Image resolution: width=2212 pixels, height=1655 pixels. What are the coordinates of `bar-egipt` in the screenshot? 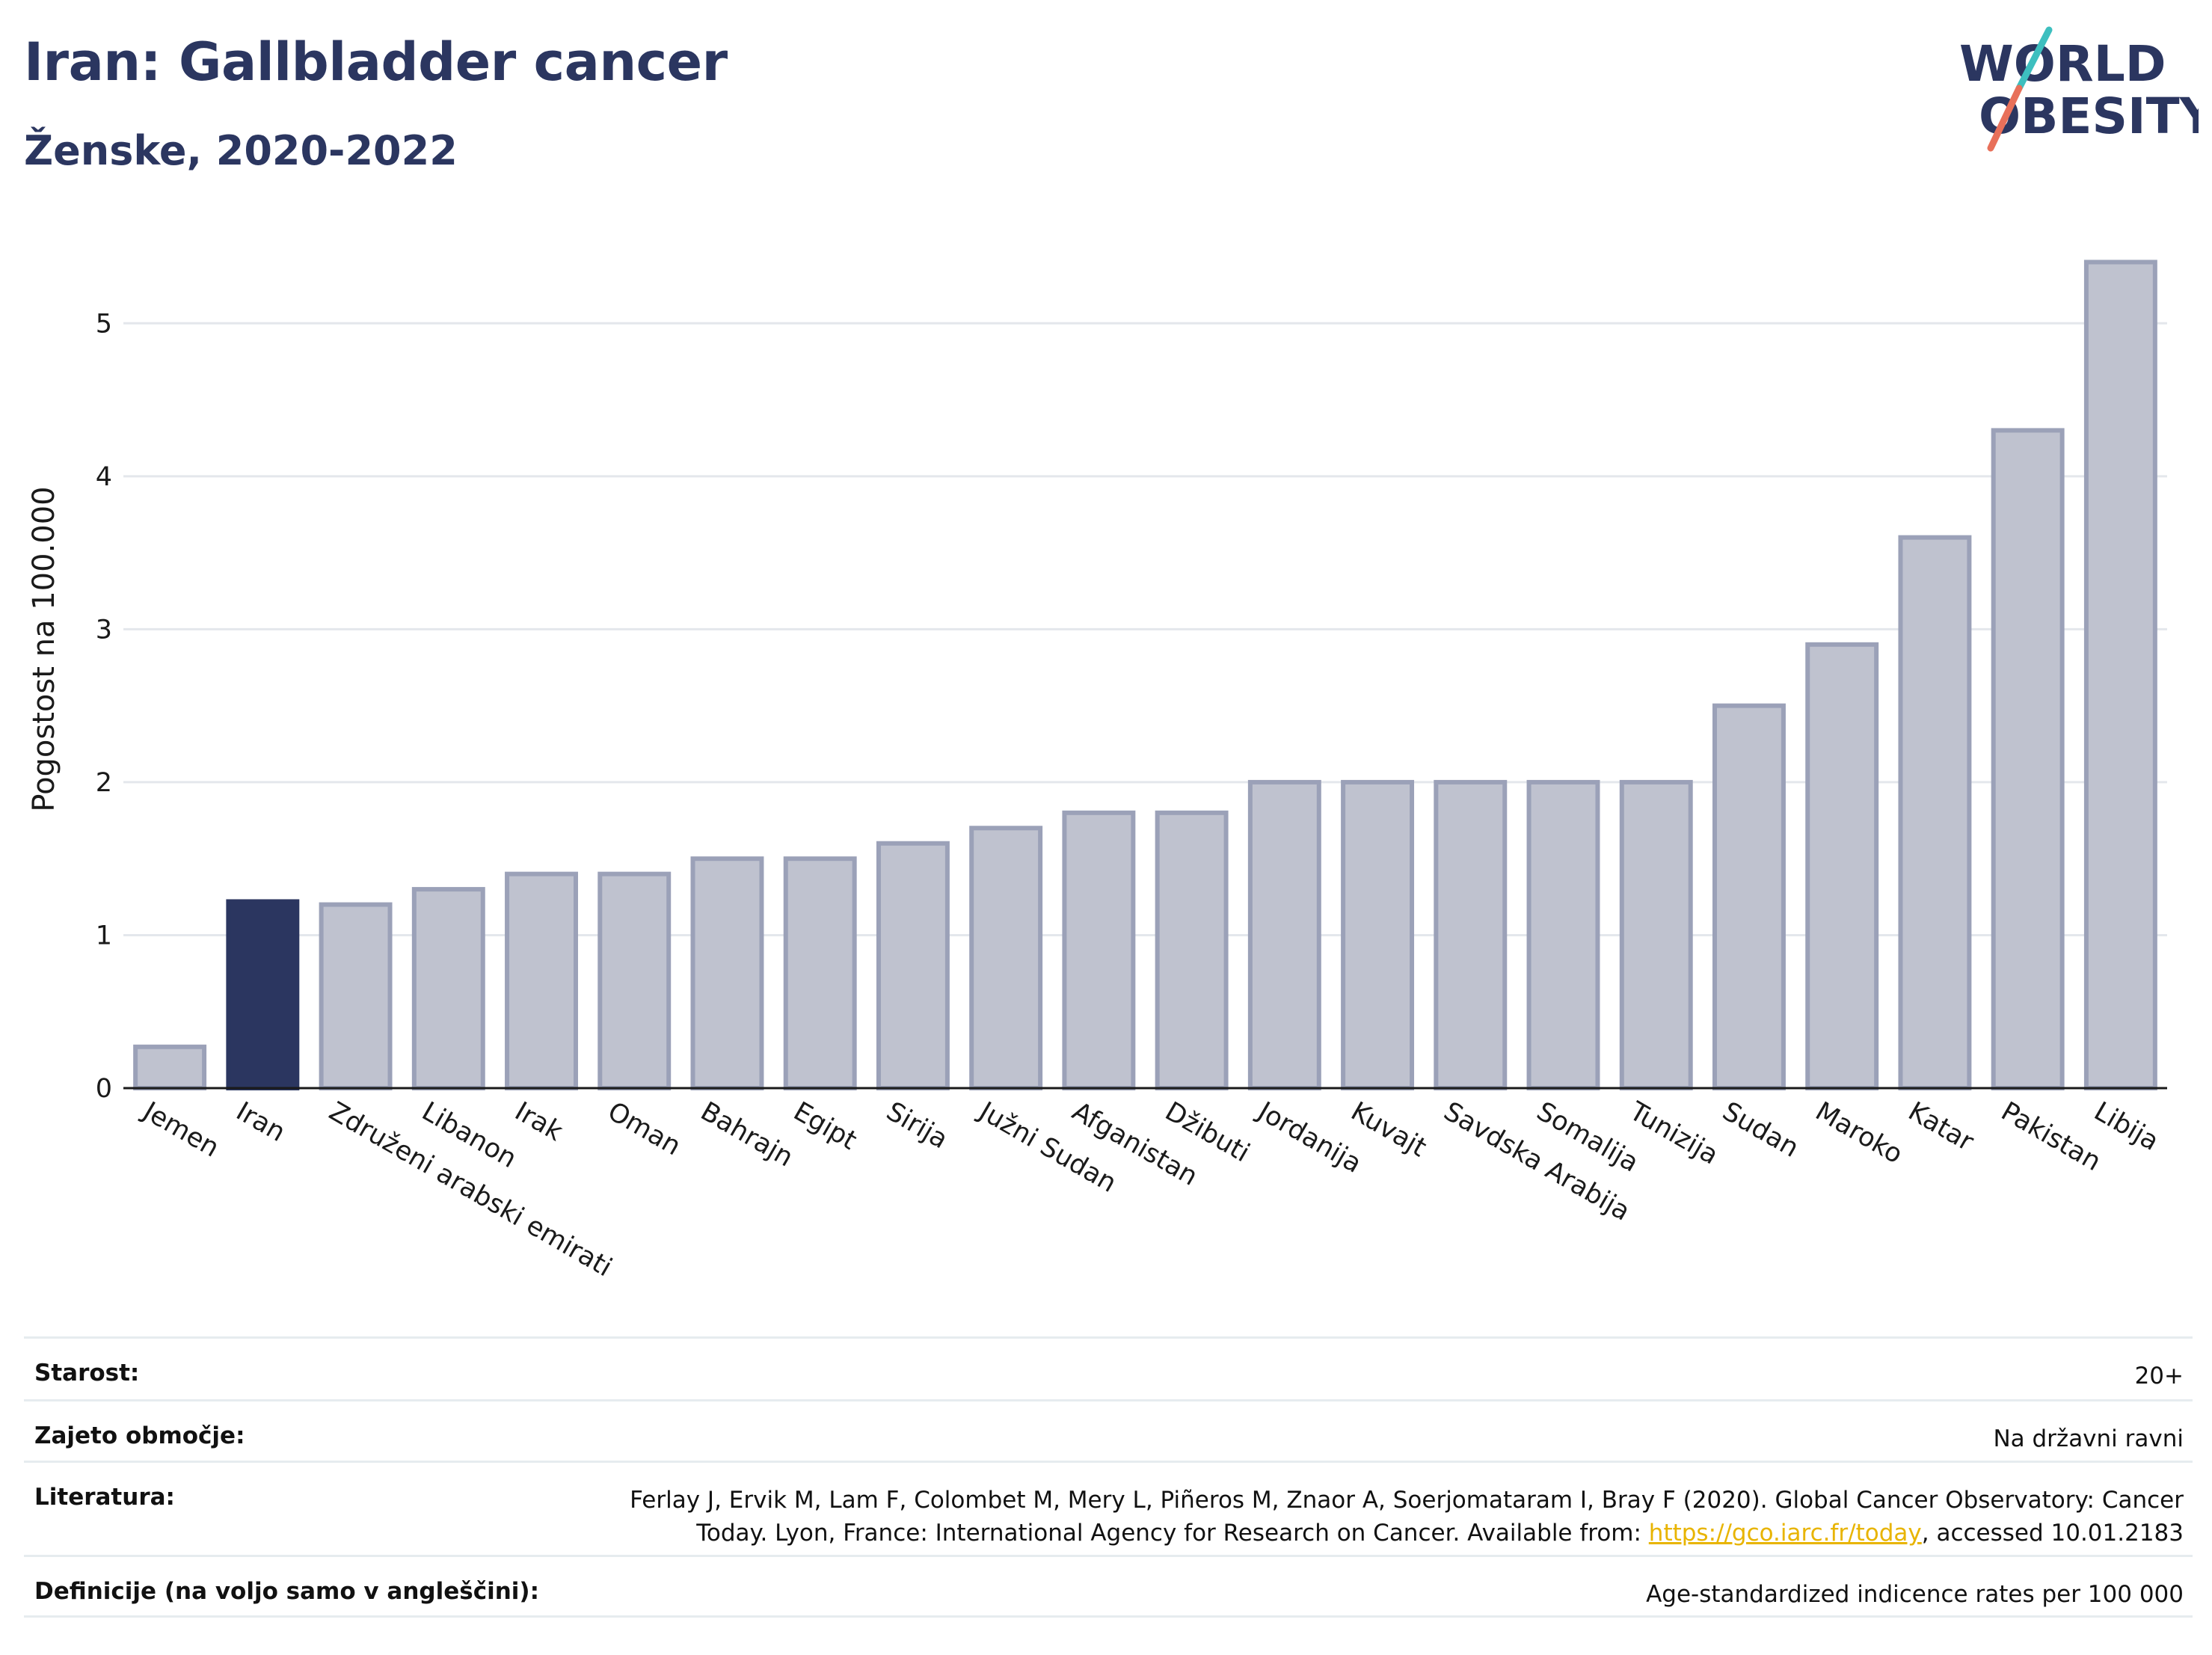 It's located at (820, 973).